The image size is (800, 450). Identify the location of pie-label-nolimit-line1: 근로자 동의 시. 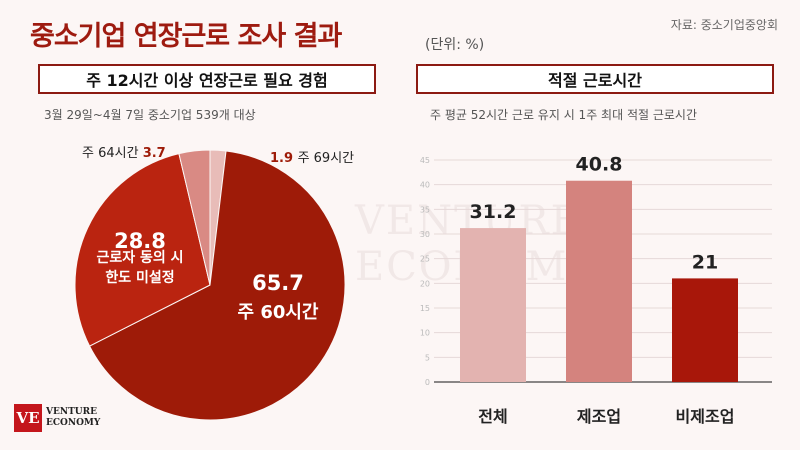
(139, 257).